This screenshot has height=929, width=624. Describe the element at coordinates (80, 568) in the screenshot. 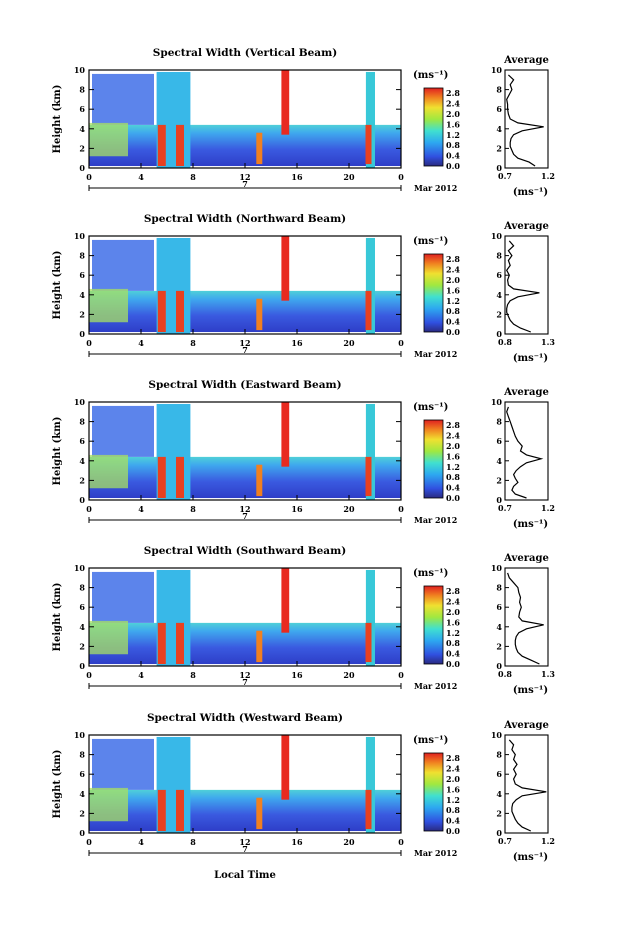

I see `y-tick-label: 10` at that location.